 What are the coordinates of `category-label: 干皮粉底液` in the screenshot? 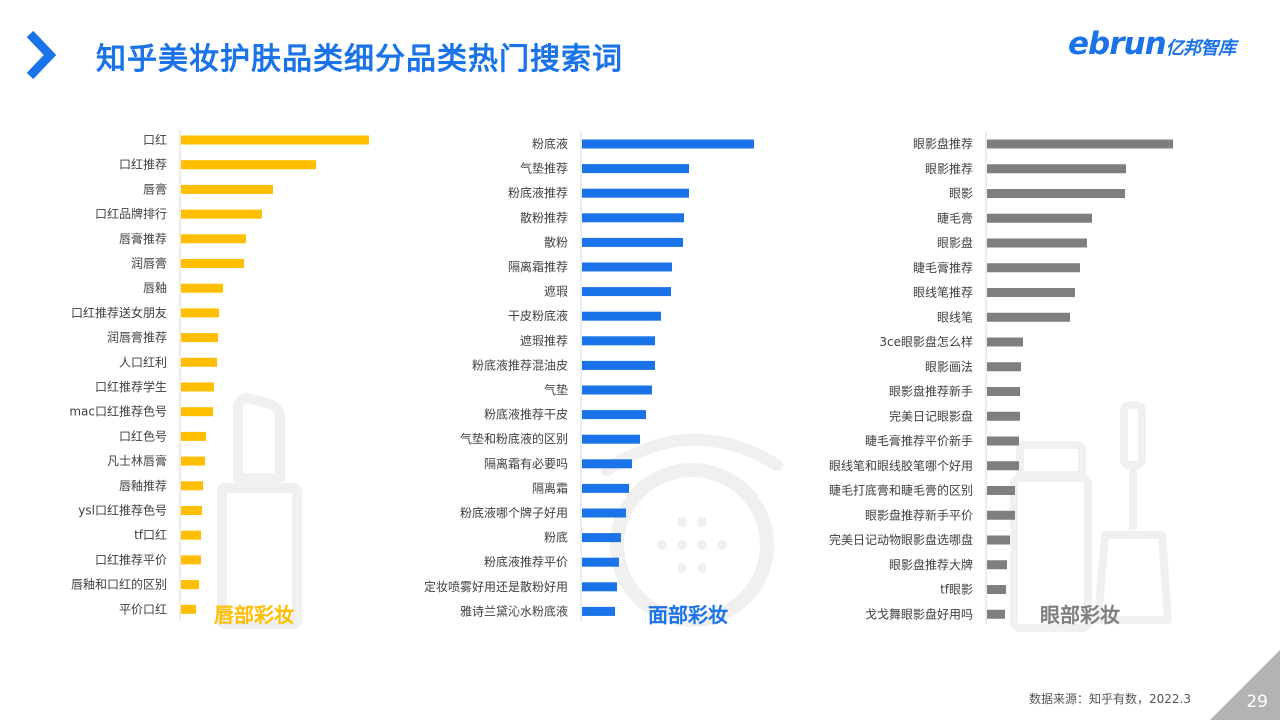 It's located at (538, 315).